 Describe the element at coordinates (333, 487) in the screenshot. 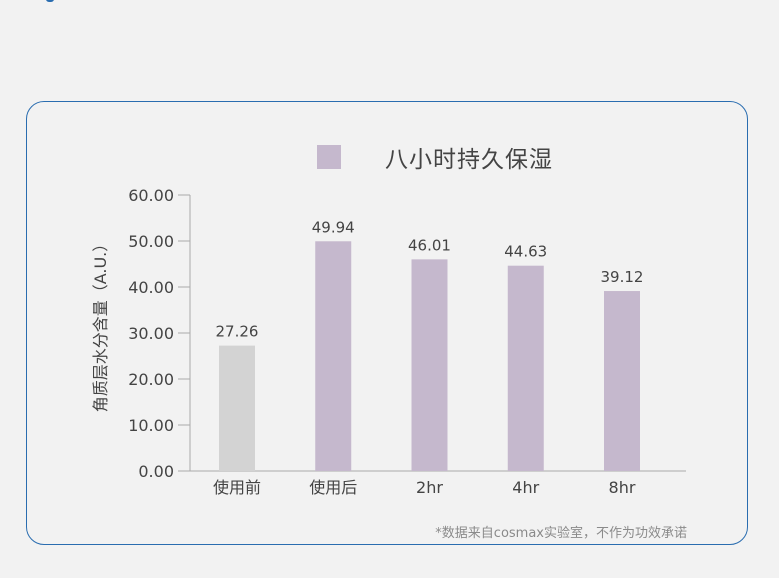

I see `x-tick-label: 使用后` at that location.